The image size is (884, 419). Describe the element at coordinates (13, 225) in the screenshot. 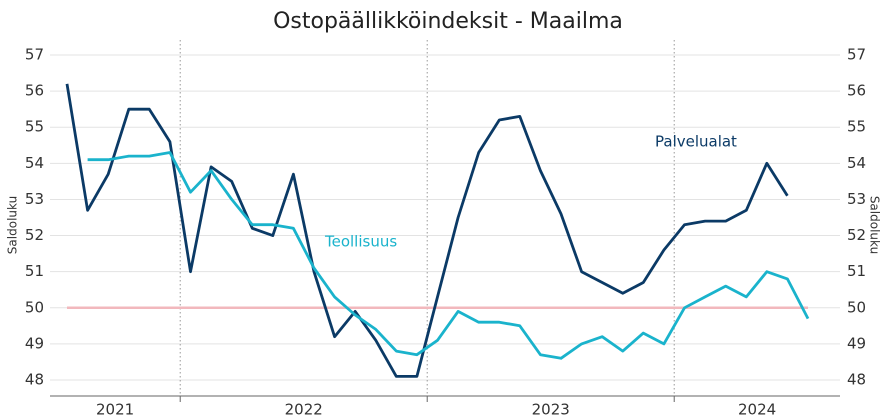

I see `y-axis-label: Saldoluku` at that location.